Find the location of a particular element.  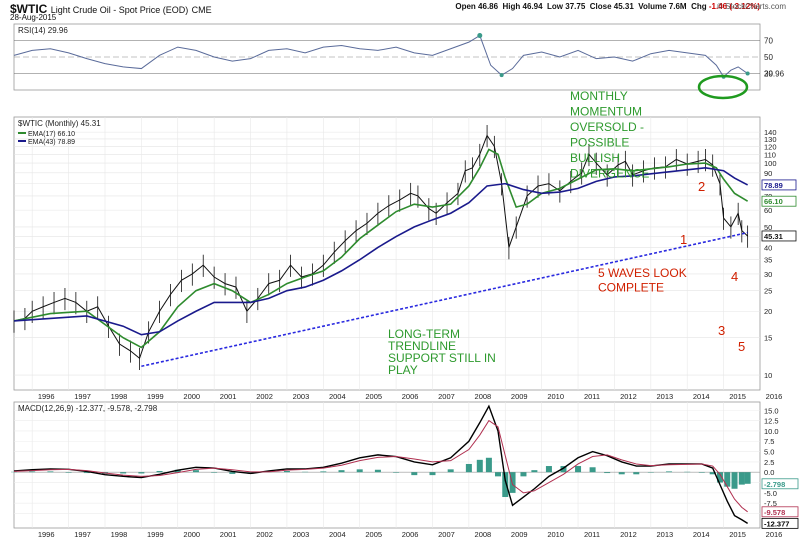

price-tick-label: 25 is located at coordinates (768, 291).